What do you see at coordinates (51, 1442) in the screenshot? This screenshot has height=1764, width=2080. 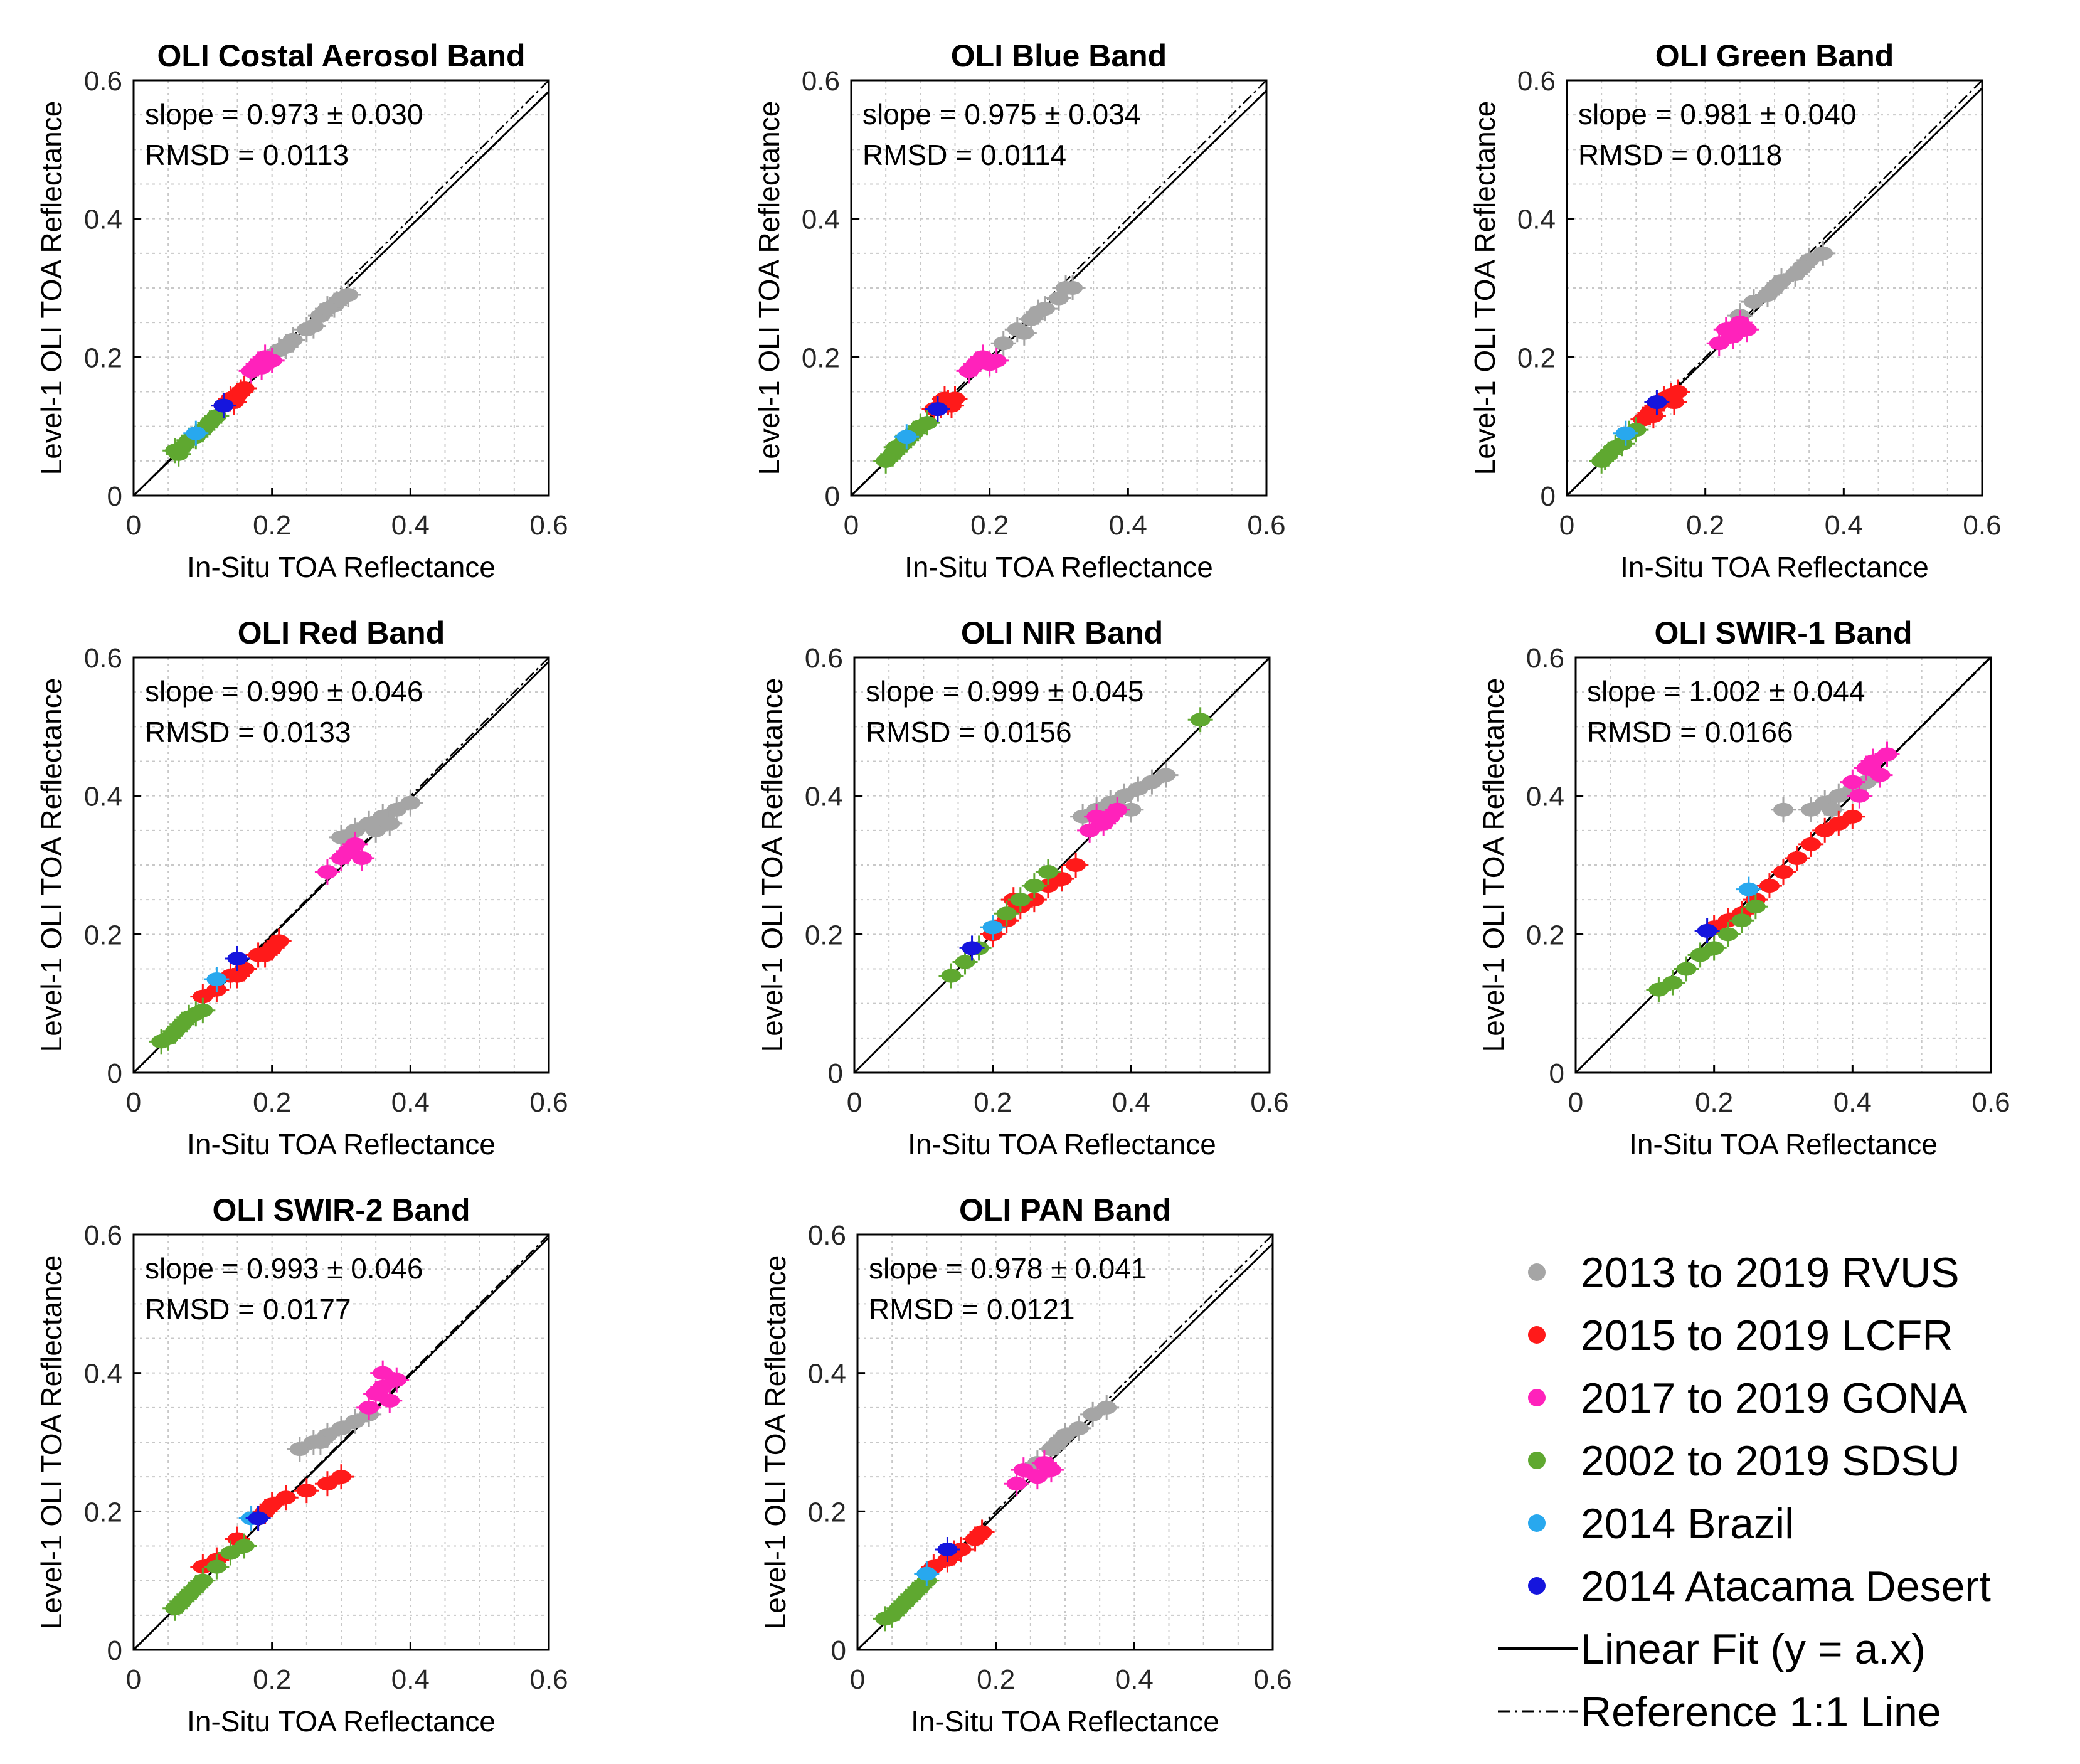 I see `y-axis-label: Level-1 OLI TOA Reflectance` at bounding box center [51, 1442].